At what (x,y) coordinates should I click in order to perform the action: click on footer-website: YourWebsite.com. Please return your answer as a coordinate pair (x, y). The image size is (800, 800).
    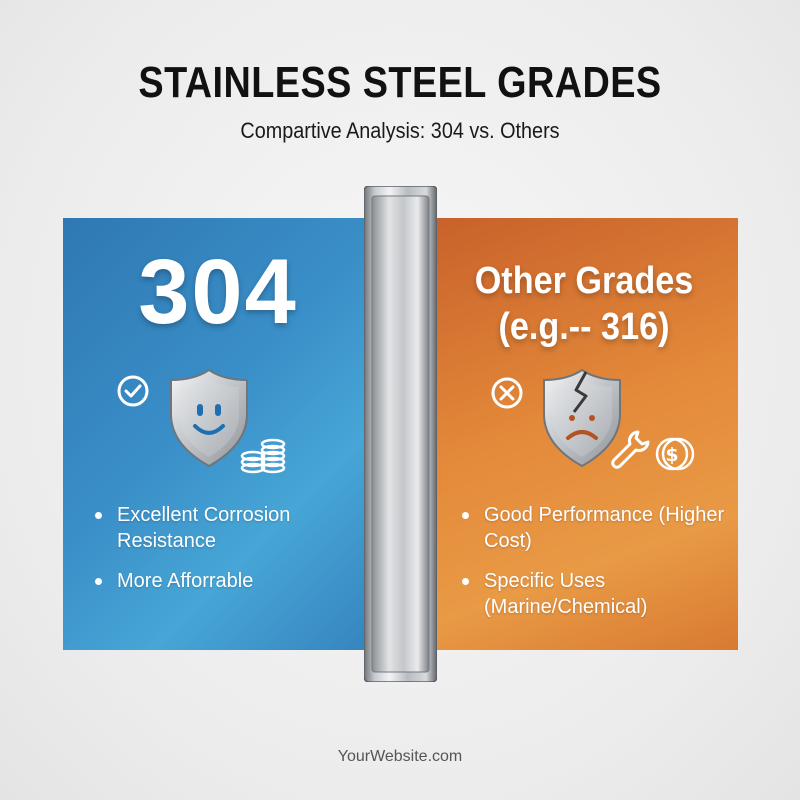
    Looking at the image, I should click on (400, 756).